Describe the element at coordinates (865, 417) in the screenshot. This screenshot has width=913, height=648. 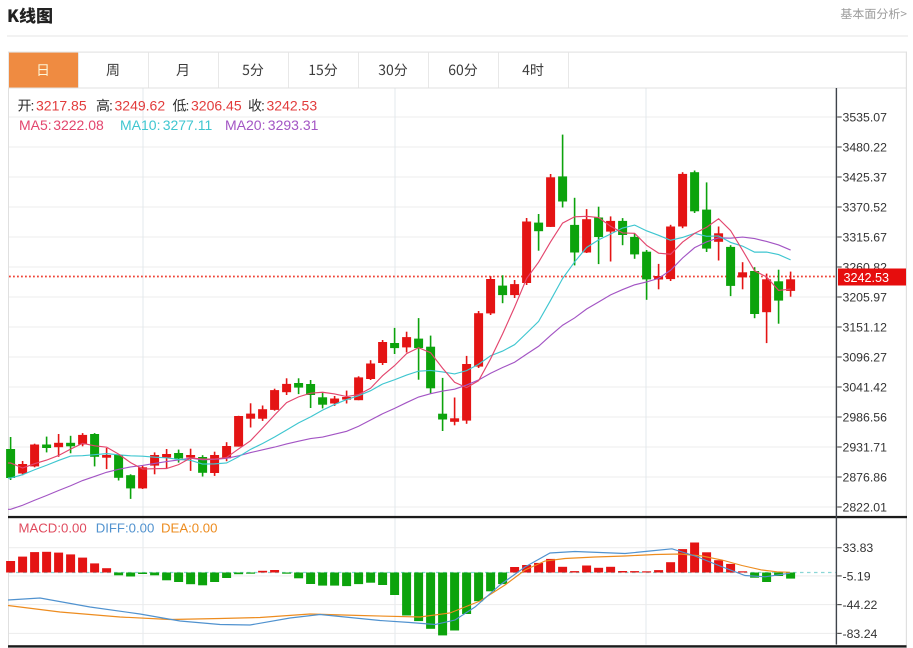
I see `svg-text: 2986.56` at that location.